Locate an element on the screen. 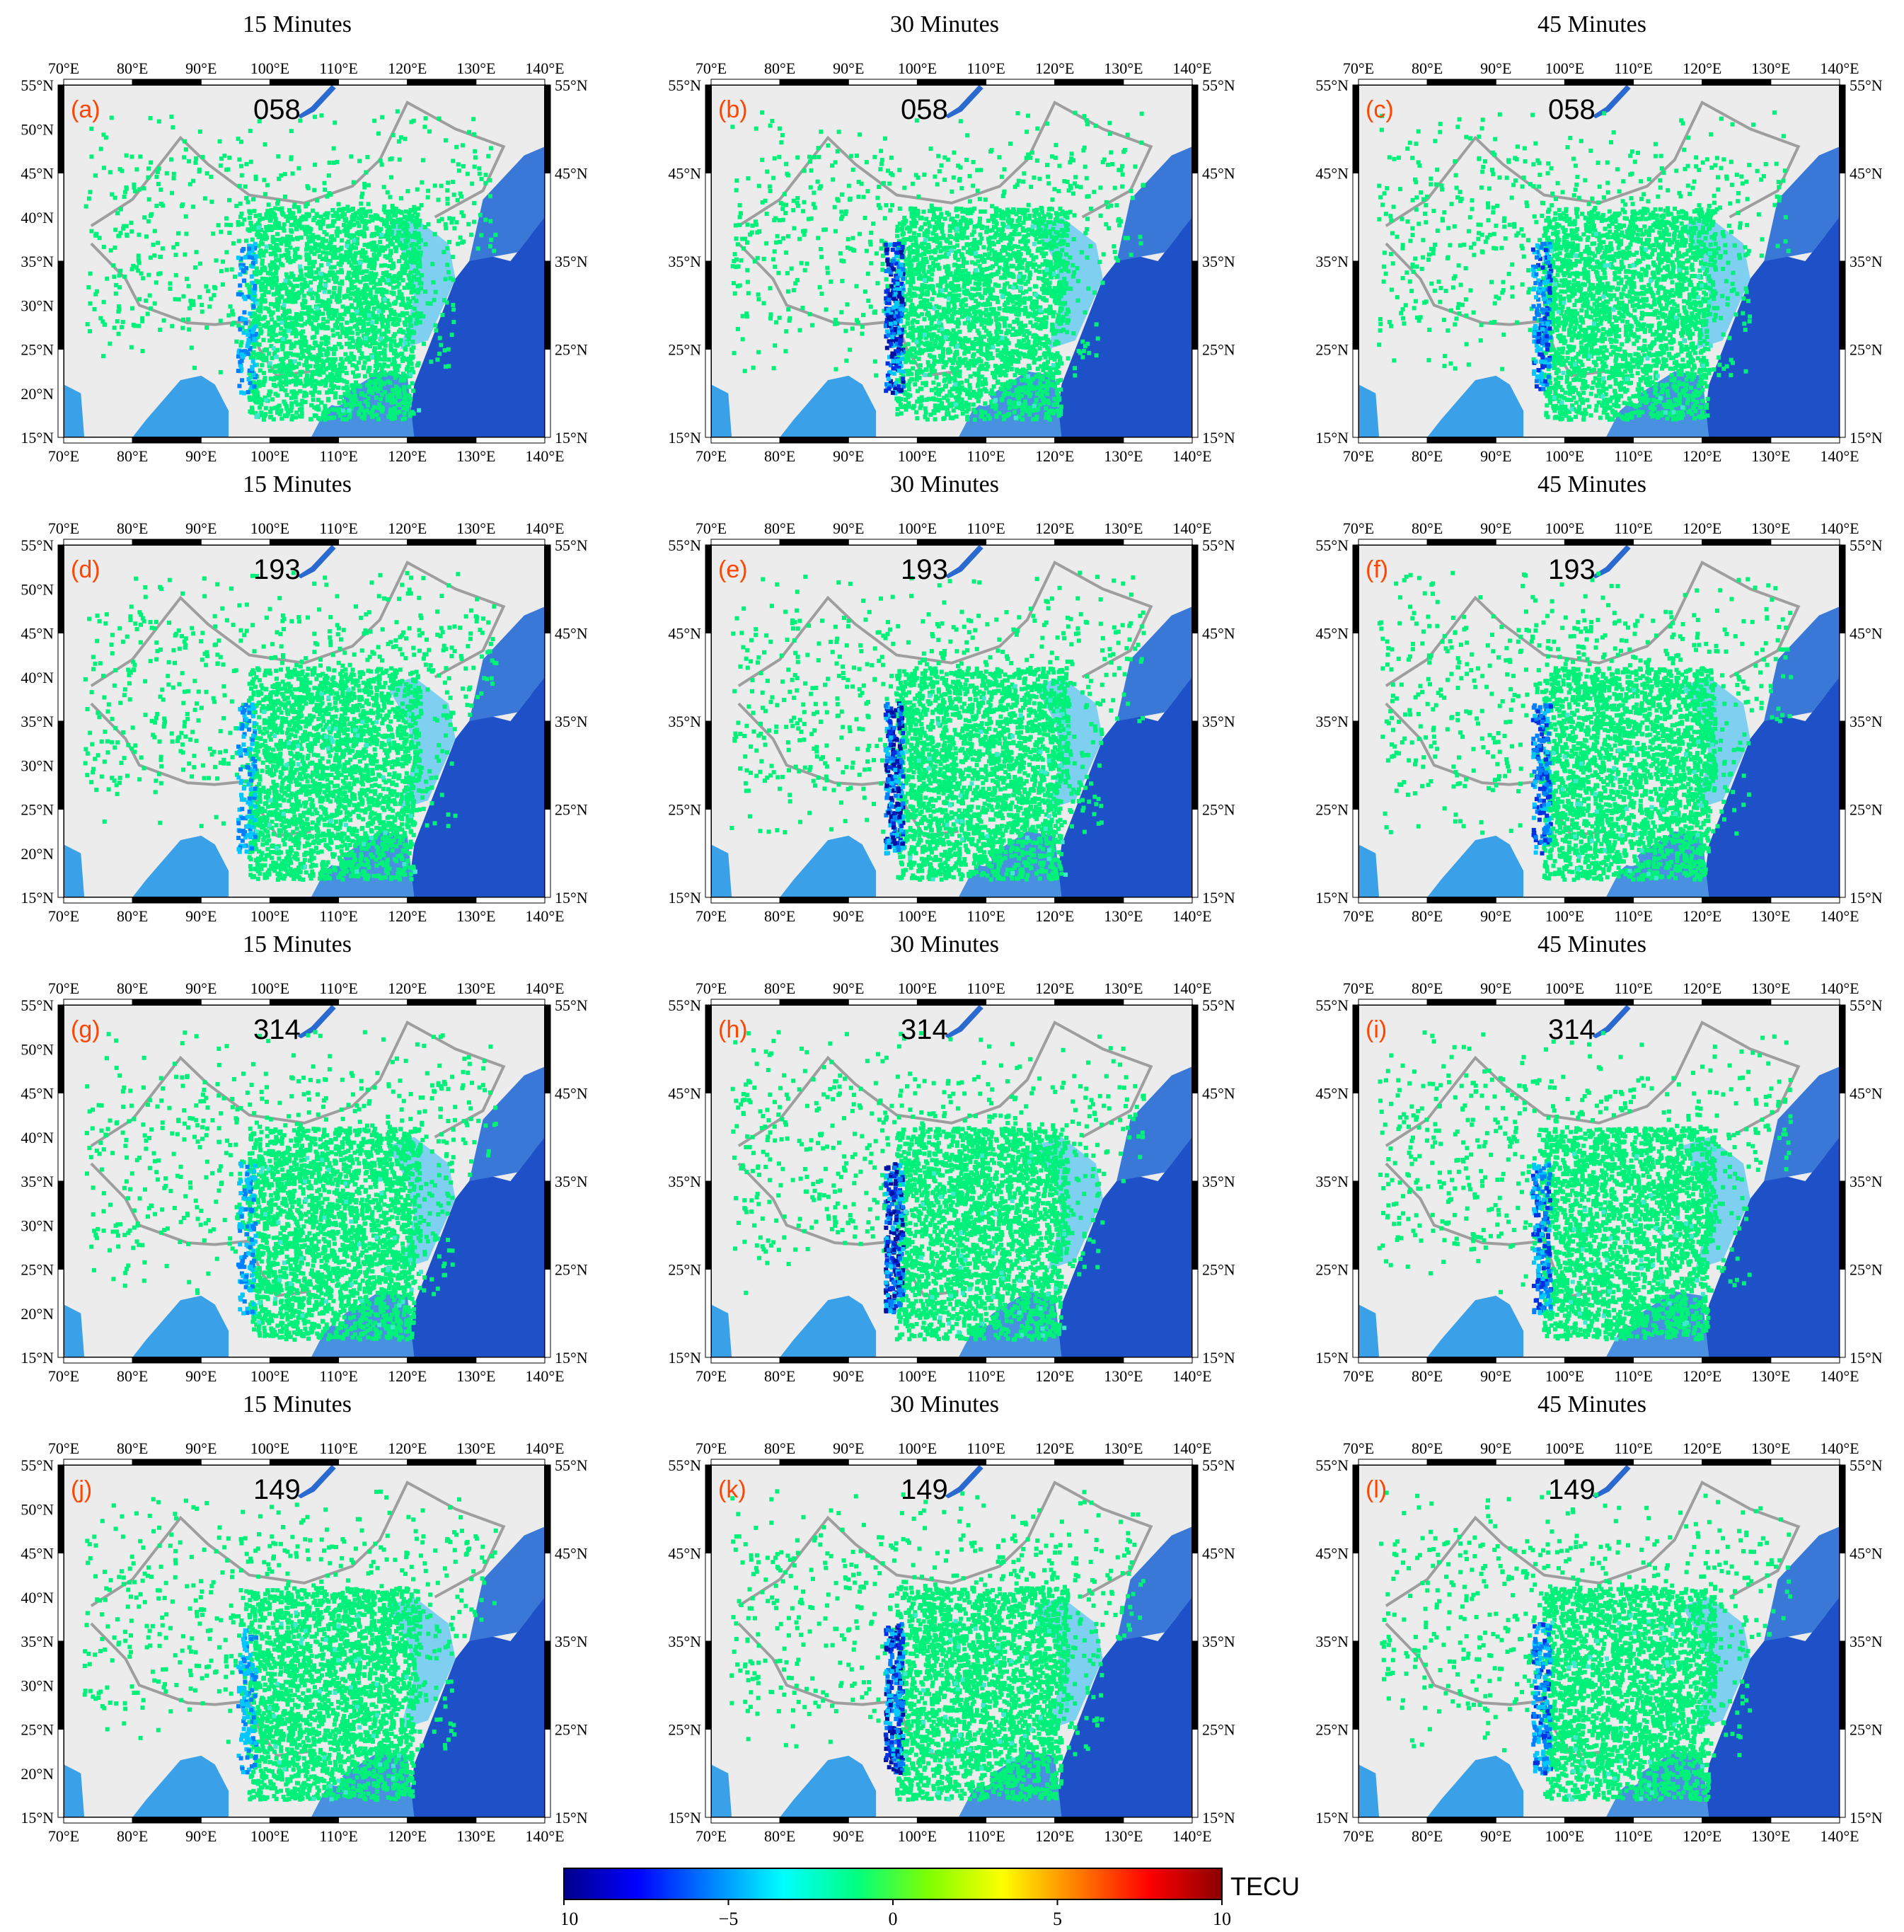 The width and height of the screenshot is (1904, 1932). lon-tick-bottom: 70°E is located at coordinates (711, 1836).